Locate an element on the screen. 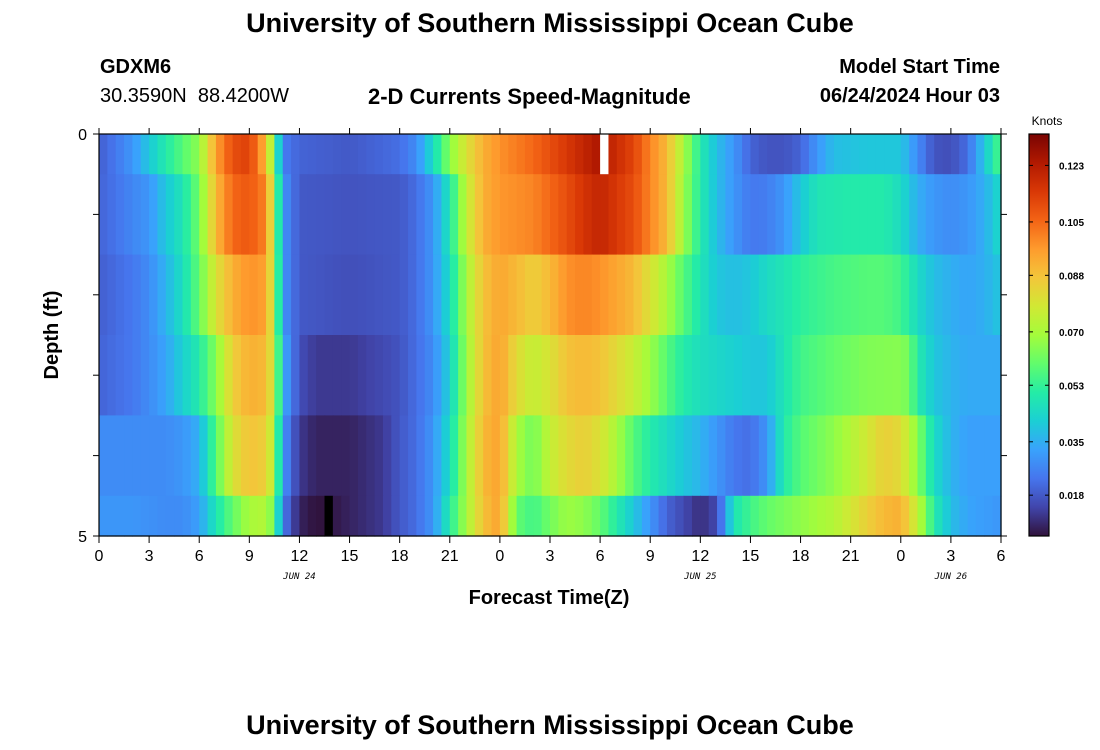 Image resolution: width=1100 pixels, height=750 pixels. colorbar-tick-label: 0.018 is located at coordinates (1071, 496).